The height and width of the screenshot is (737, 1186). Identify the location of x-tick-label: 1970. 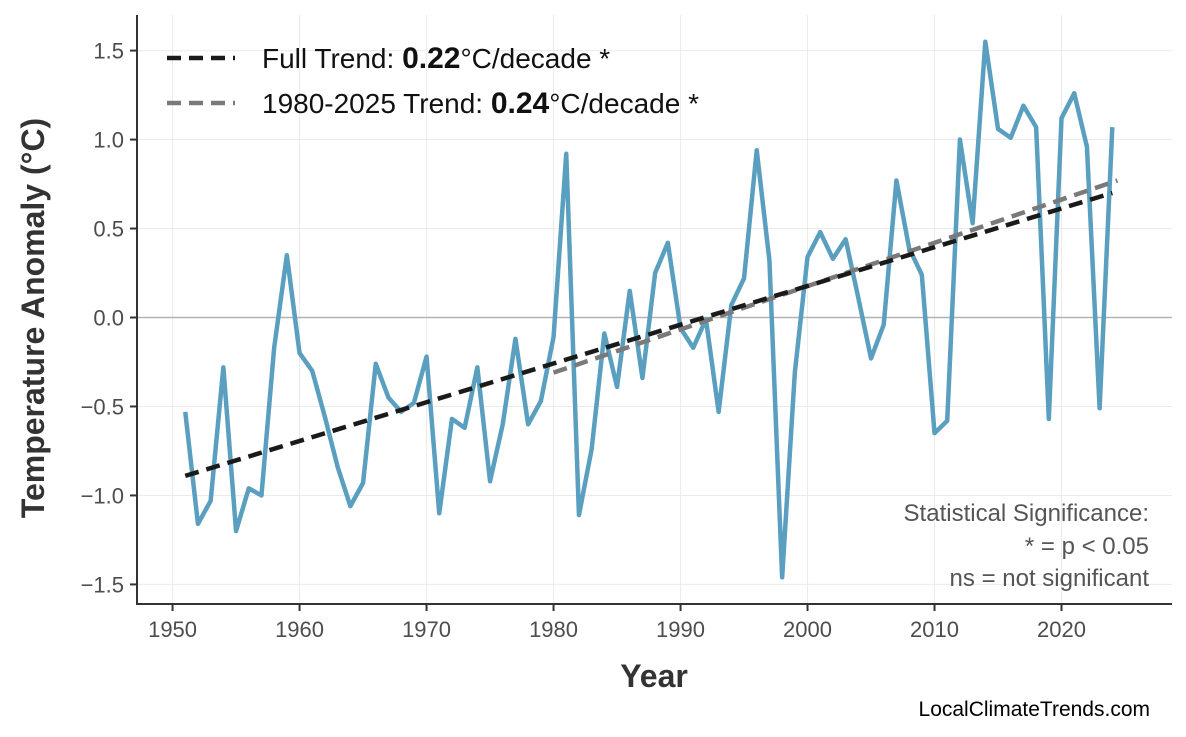
(426, 629).